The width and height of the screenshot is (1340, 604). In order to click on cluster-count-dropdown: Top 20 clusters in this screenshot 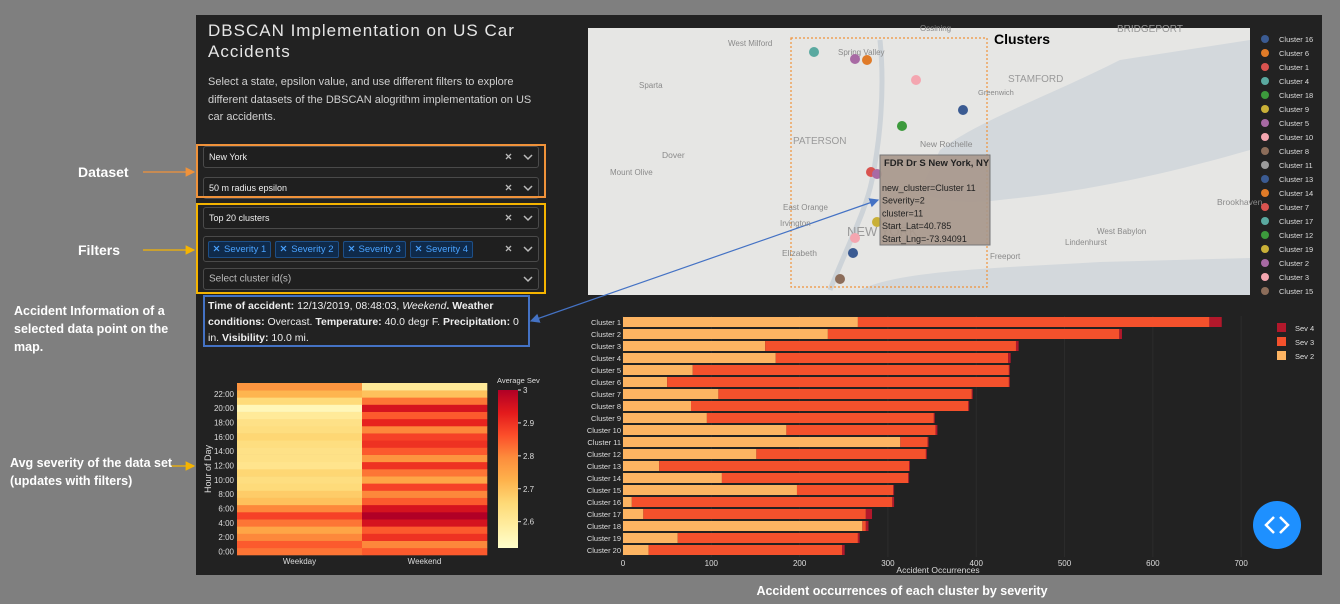, I will do `click(371, 218)`.